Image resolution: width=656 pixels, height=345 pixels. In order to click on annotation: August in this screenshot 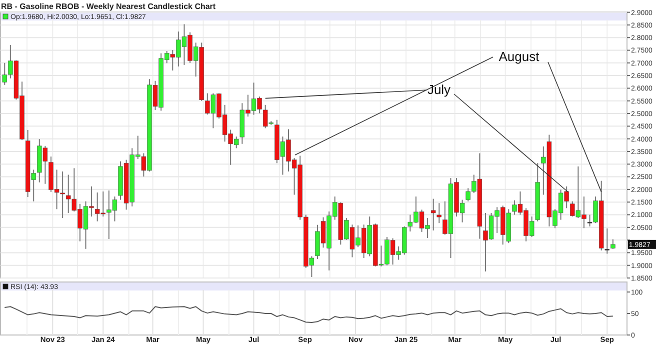, I will do `click(519, 56)`.